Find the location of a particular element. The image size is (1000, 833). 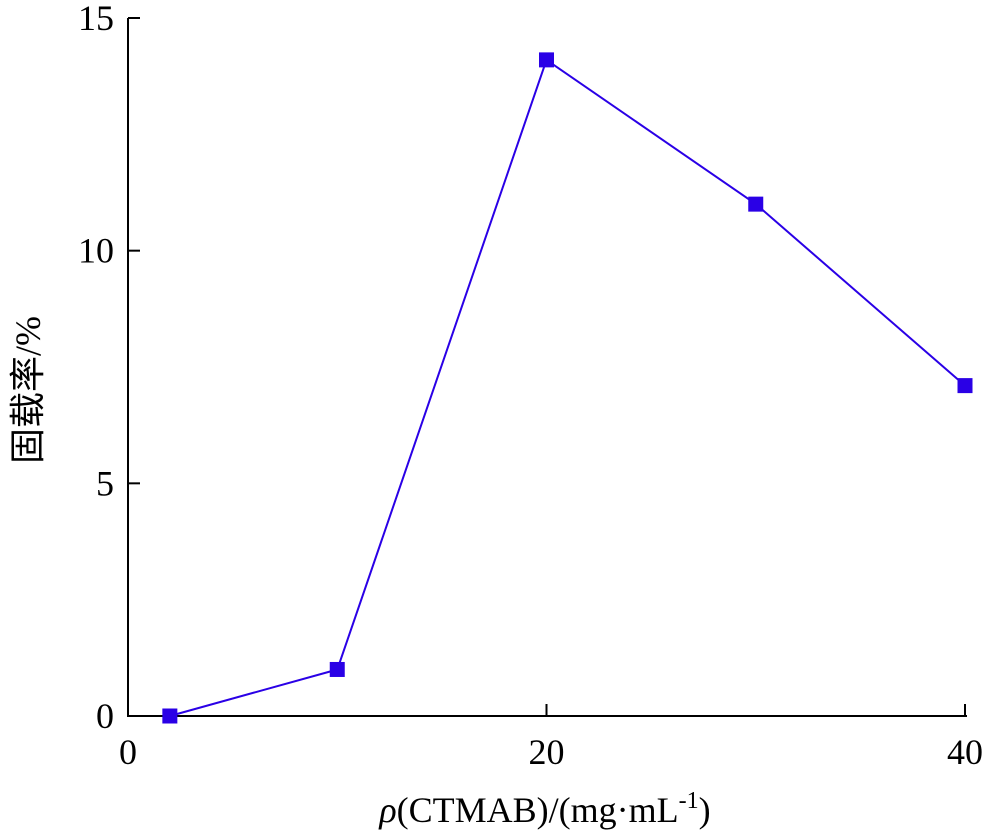

x-tick-label: 0 is located at coordinates (128, 752).